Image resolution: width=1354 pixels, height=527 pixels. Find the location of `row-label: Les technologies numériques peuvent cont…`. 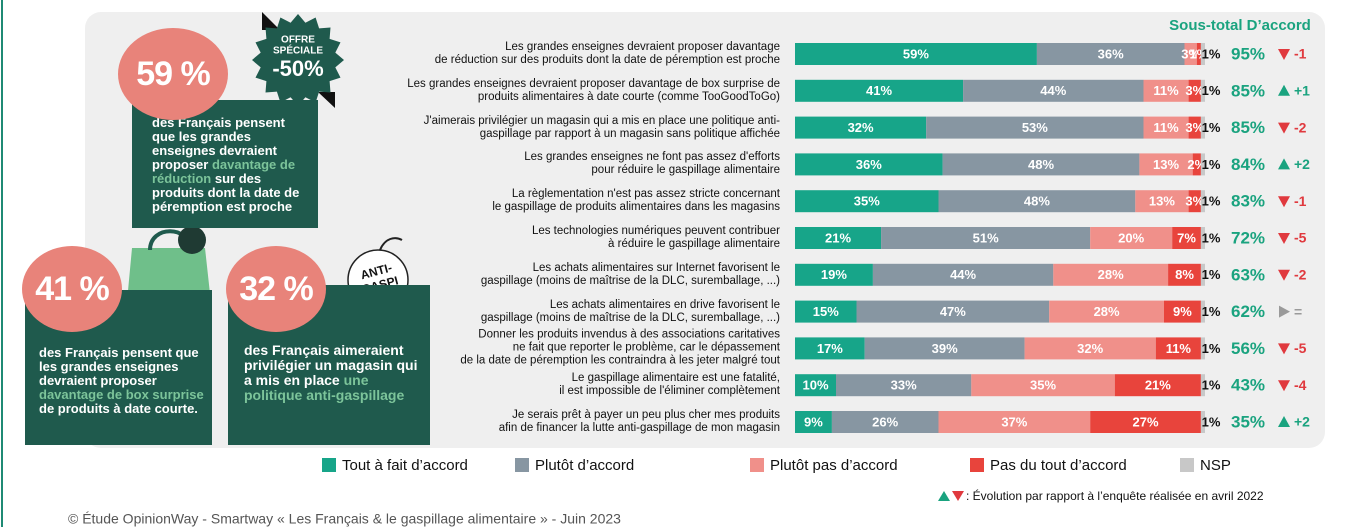

row-label: Les technologies numériques peuvent cont… is located at coordinates (655, 237).